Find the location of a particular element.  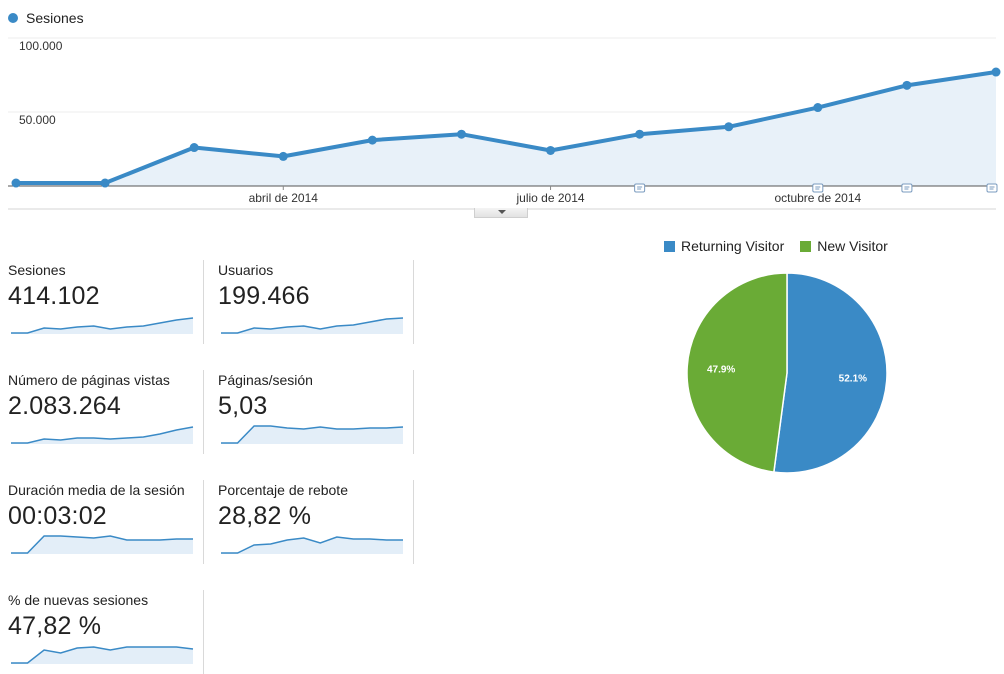

metric-value: 5,03 is located at coordinates (243, 406).